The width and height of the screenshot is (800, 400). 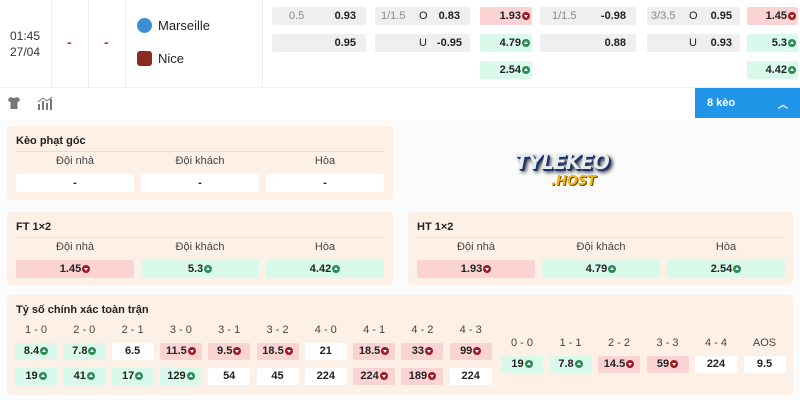 I want to click on column-label: Hòa, so click(x=325, y=247).